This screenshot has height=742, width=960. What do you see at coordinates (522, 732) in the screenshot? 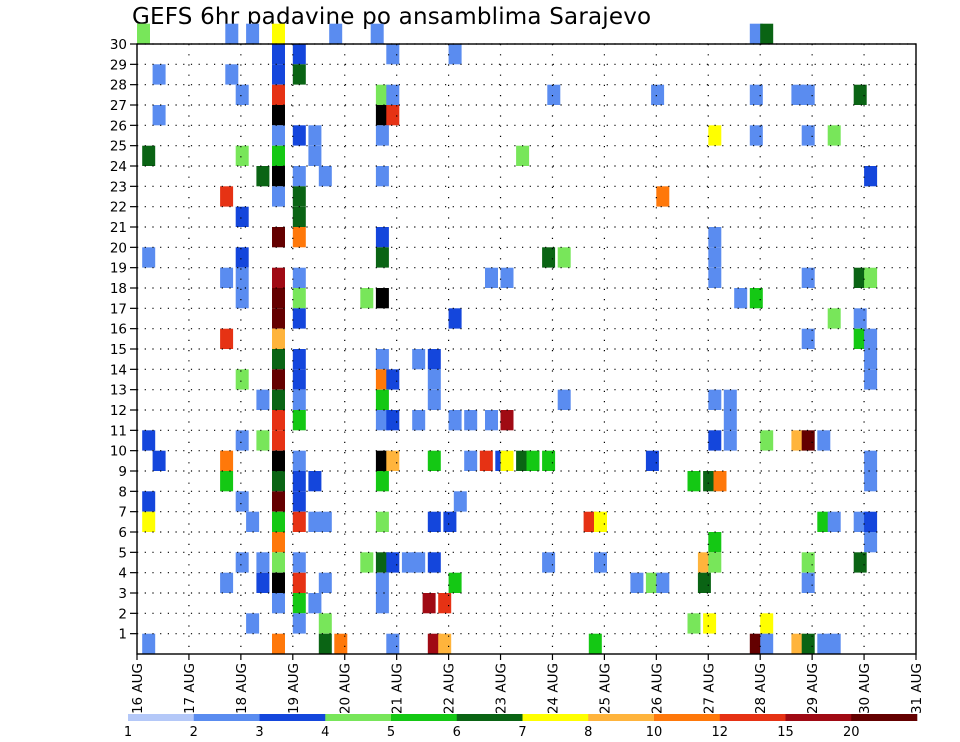
I see `colorbar-label: 7` at bounding box center [522, 732].